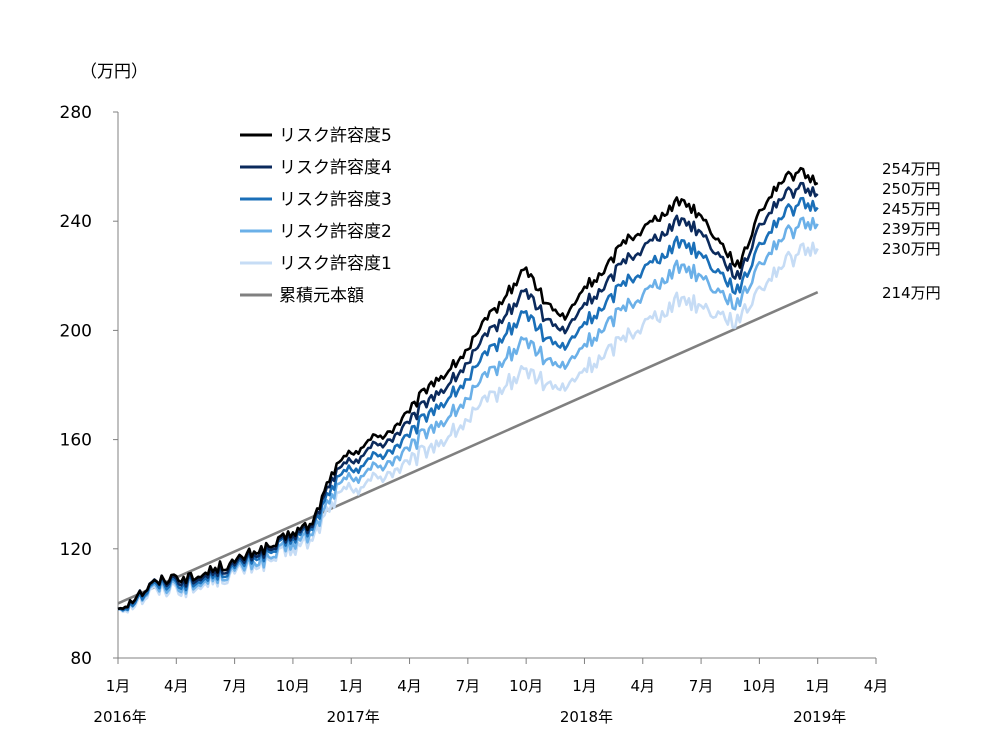 The height and width of the screenshot is (755, 1000). I want to click on end-value-label: 250万円, so click(911, 189).